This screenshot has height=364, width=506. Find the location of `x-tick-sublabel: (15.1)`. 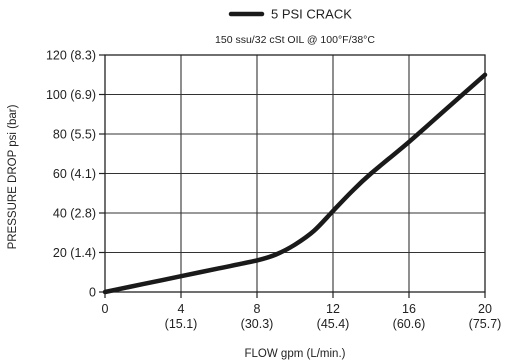

x-tick-sublabel: (15.1) is located at coordinates (181, 324).